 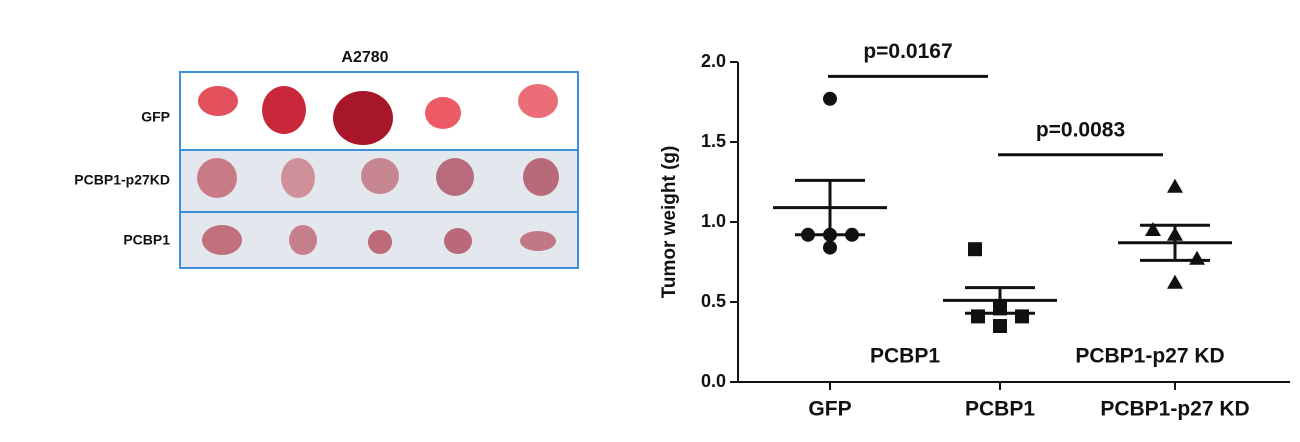 What do you see at coordinates (378, 114) in the screenshot?
I see `tumors-gfp` at bounding box center [378, 114].